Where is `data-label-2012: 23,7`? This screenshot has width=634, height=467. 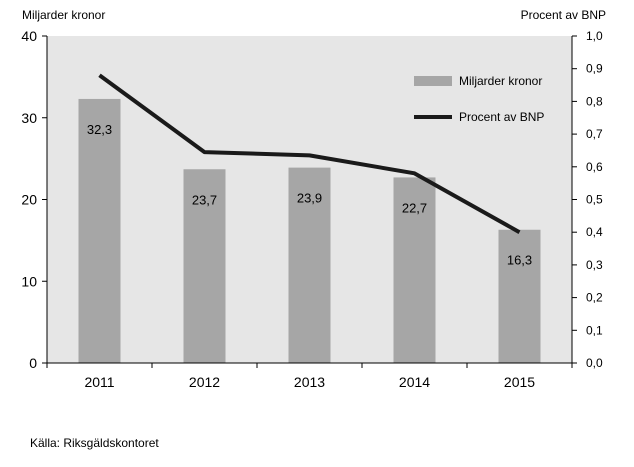 data-label-2012: 23,7 is located at coordinates (204, 199).